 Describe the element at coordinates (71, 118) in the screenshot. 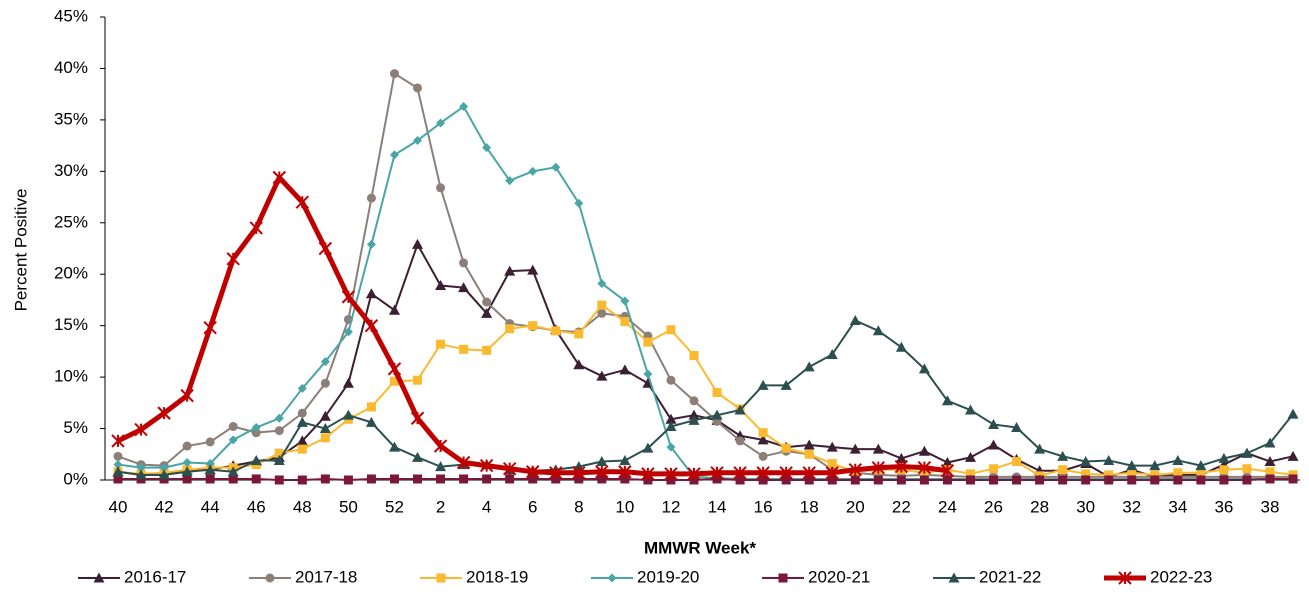

I see `y-tick-label: 35%` at that location.